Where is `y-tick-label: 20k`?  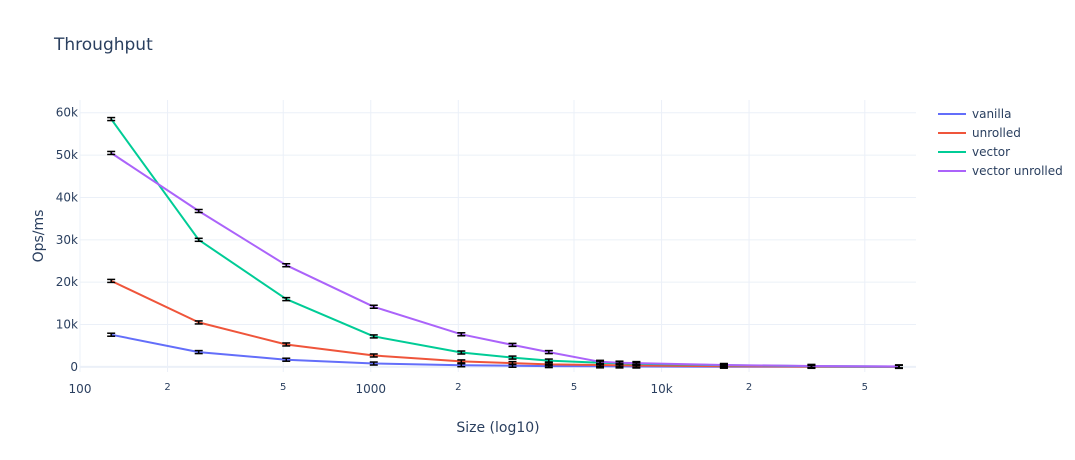
y-tick-label: 20k is located at coordinates (67, 282).